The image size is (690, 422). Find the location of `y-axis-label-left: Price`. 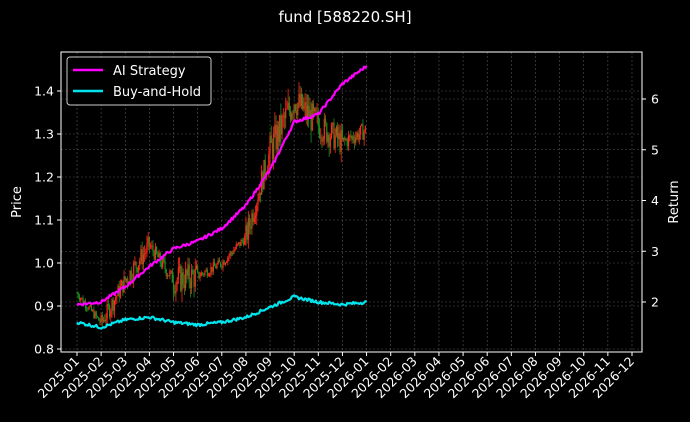

y-axis-label-left: Price is located at coordinates (17, 202).